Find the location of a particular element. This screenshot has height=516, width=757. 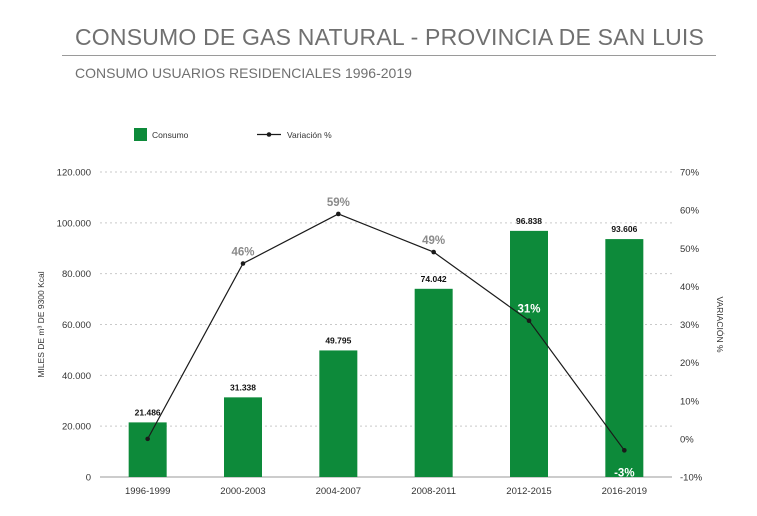

legend-label-variacion: Variación % is located at coordinates (309, 135).